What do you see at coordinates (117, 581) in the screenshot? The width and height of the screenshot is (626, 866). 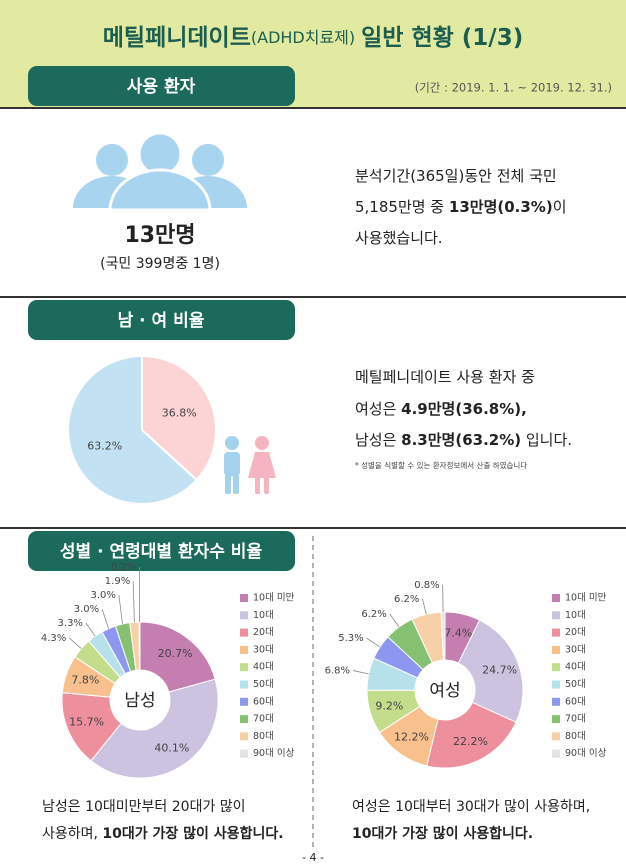 I see `value-label: 1.9%` at bounding box center [117, 581].